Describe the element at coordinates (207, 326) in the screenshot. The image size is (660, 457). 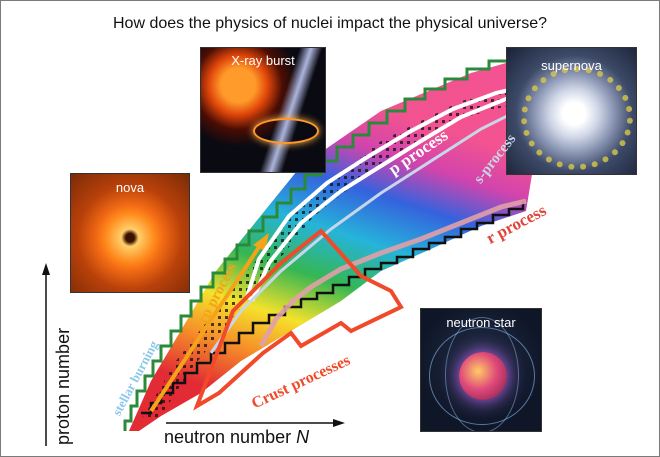
I see `rp-process-arrow` at that location.